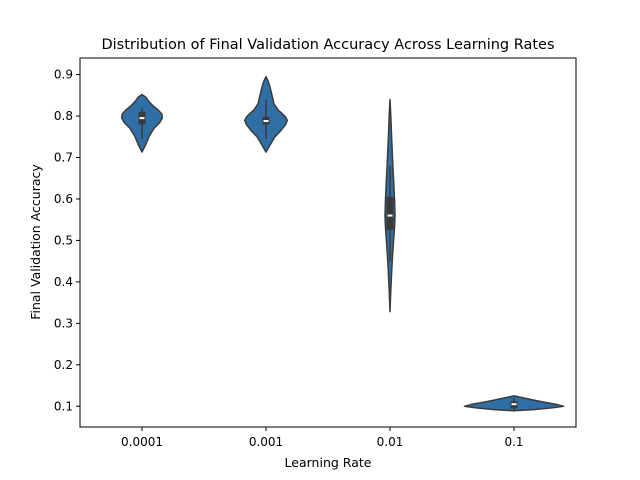 The image size is (640, 480). I want to click on x-tick-label-3: 0.1, so click(513, 442).